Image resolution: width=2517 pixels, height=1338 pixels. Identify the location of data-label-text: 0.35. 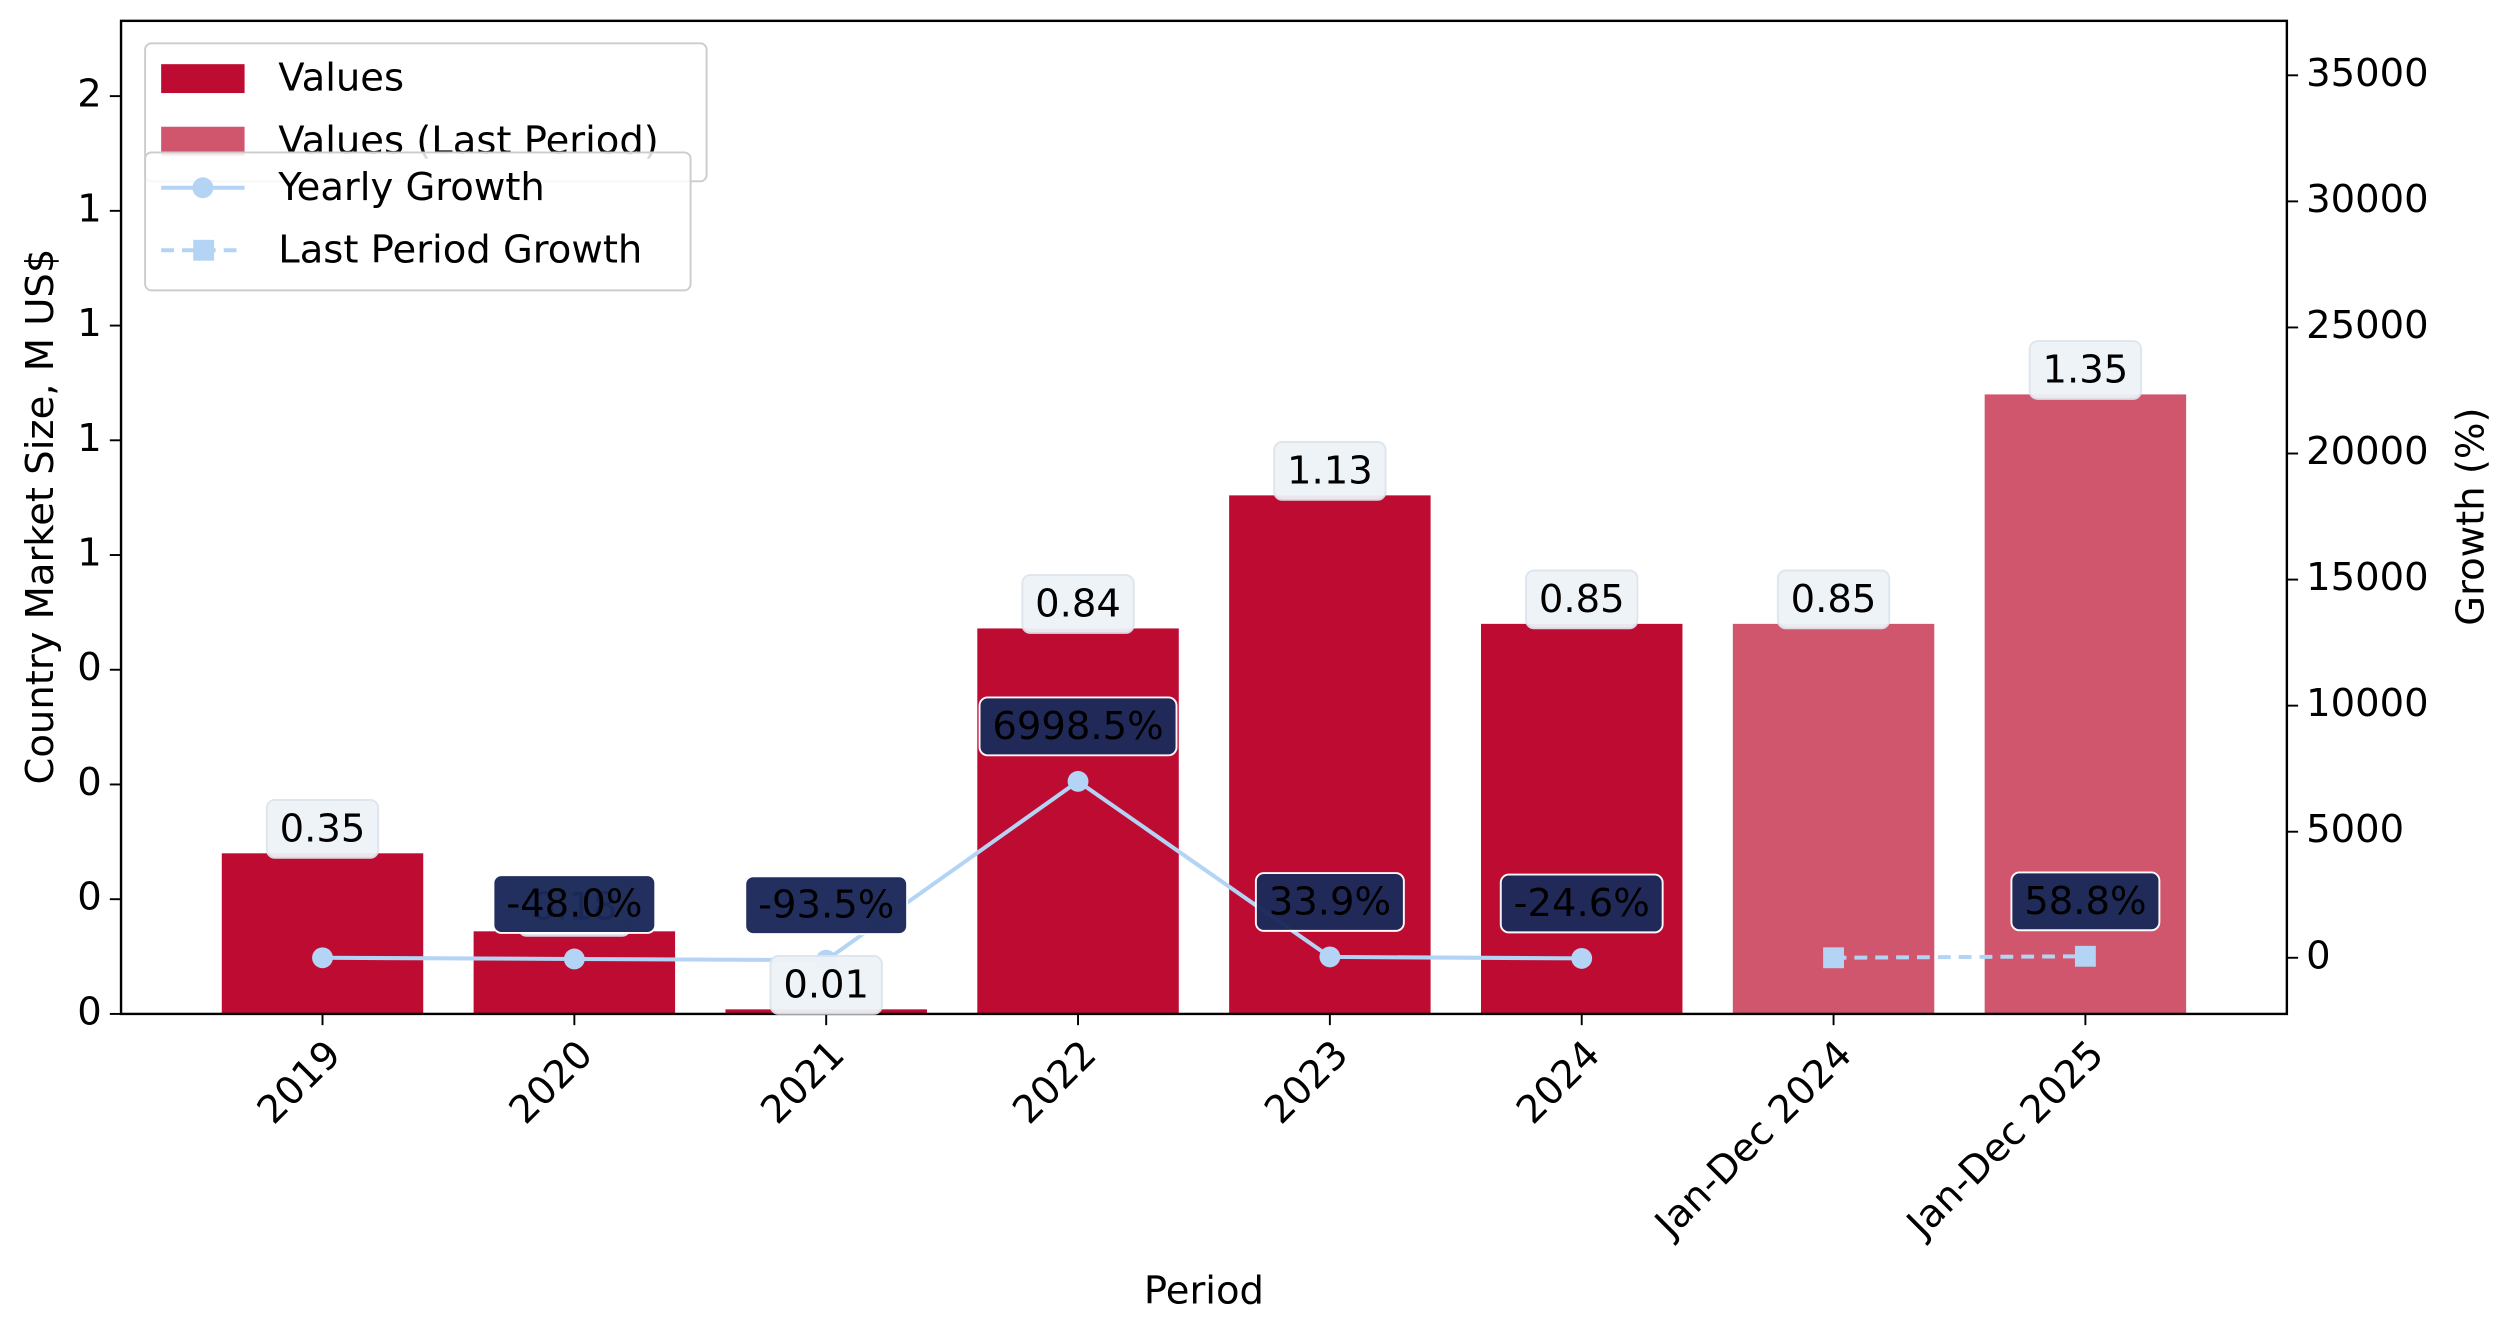
(323, 828).